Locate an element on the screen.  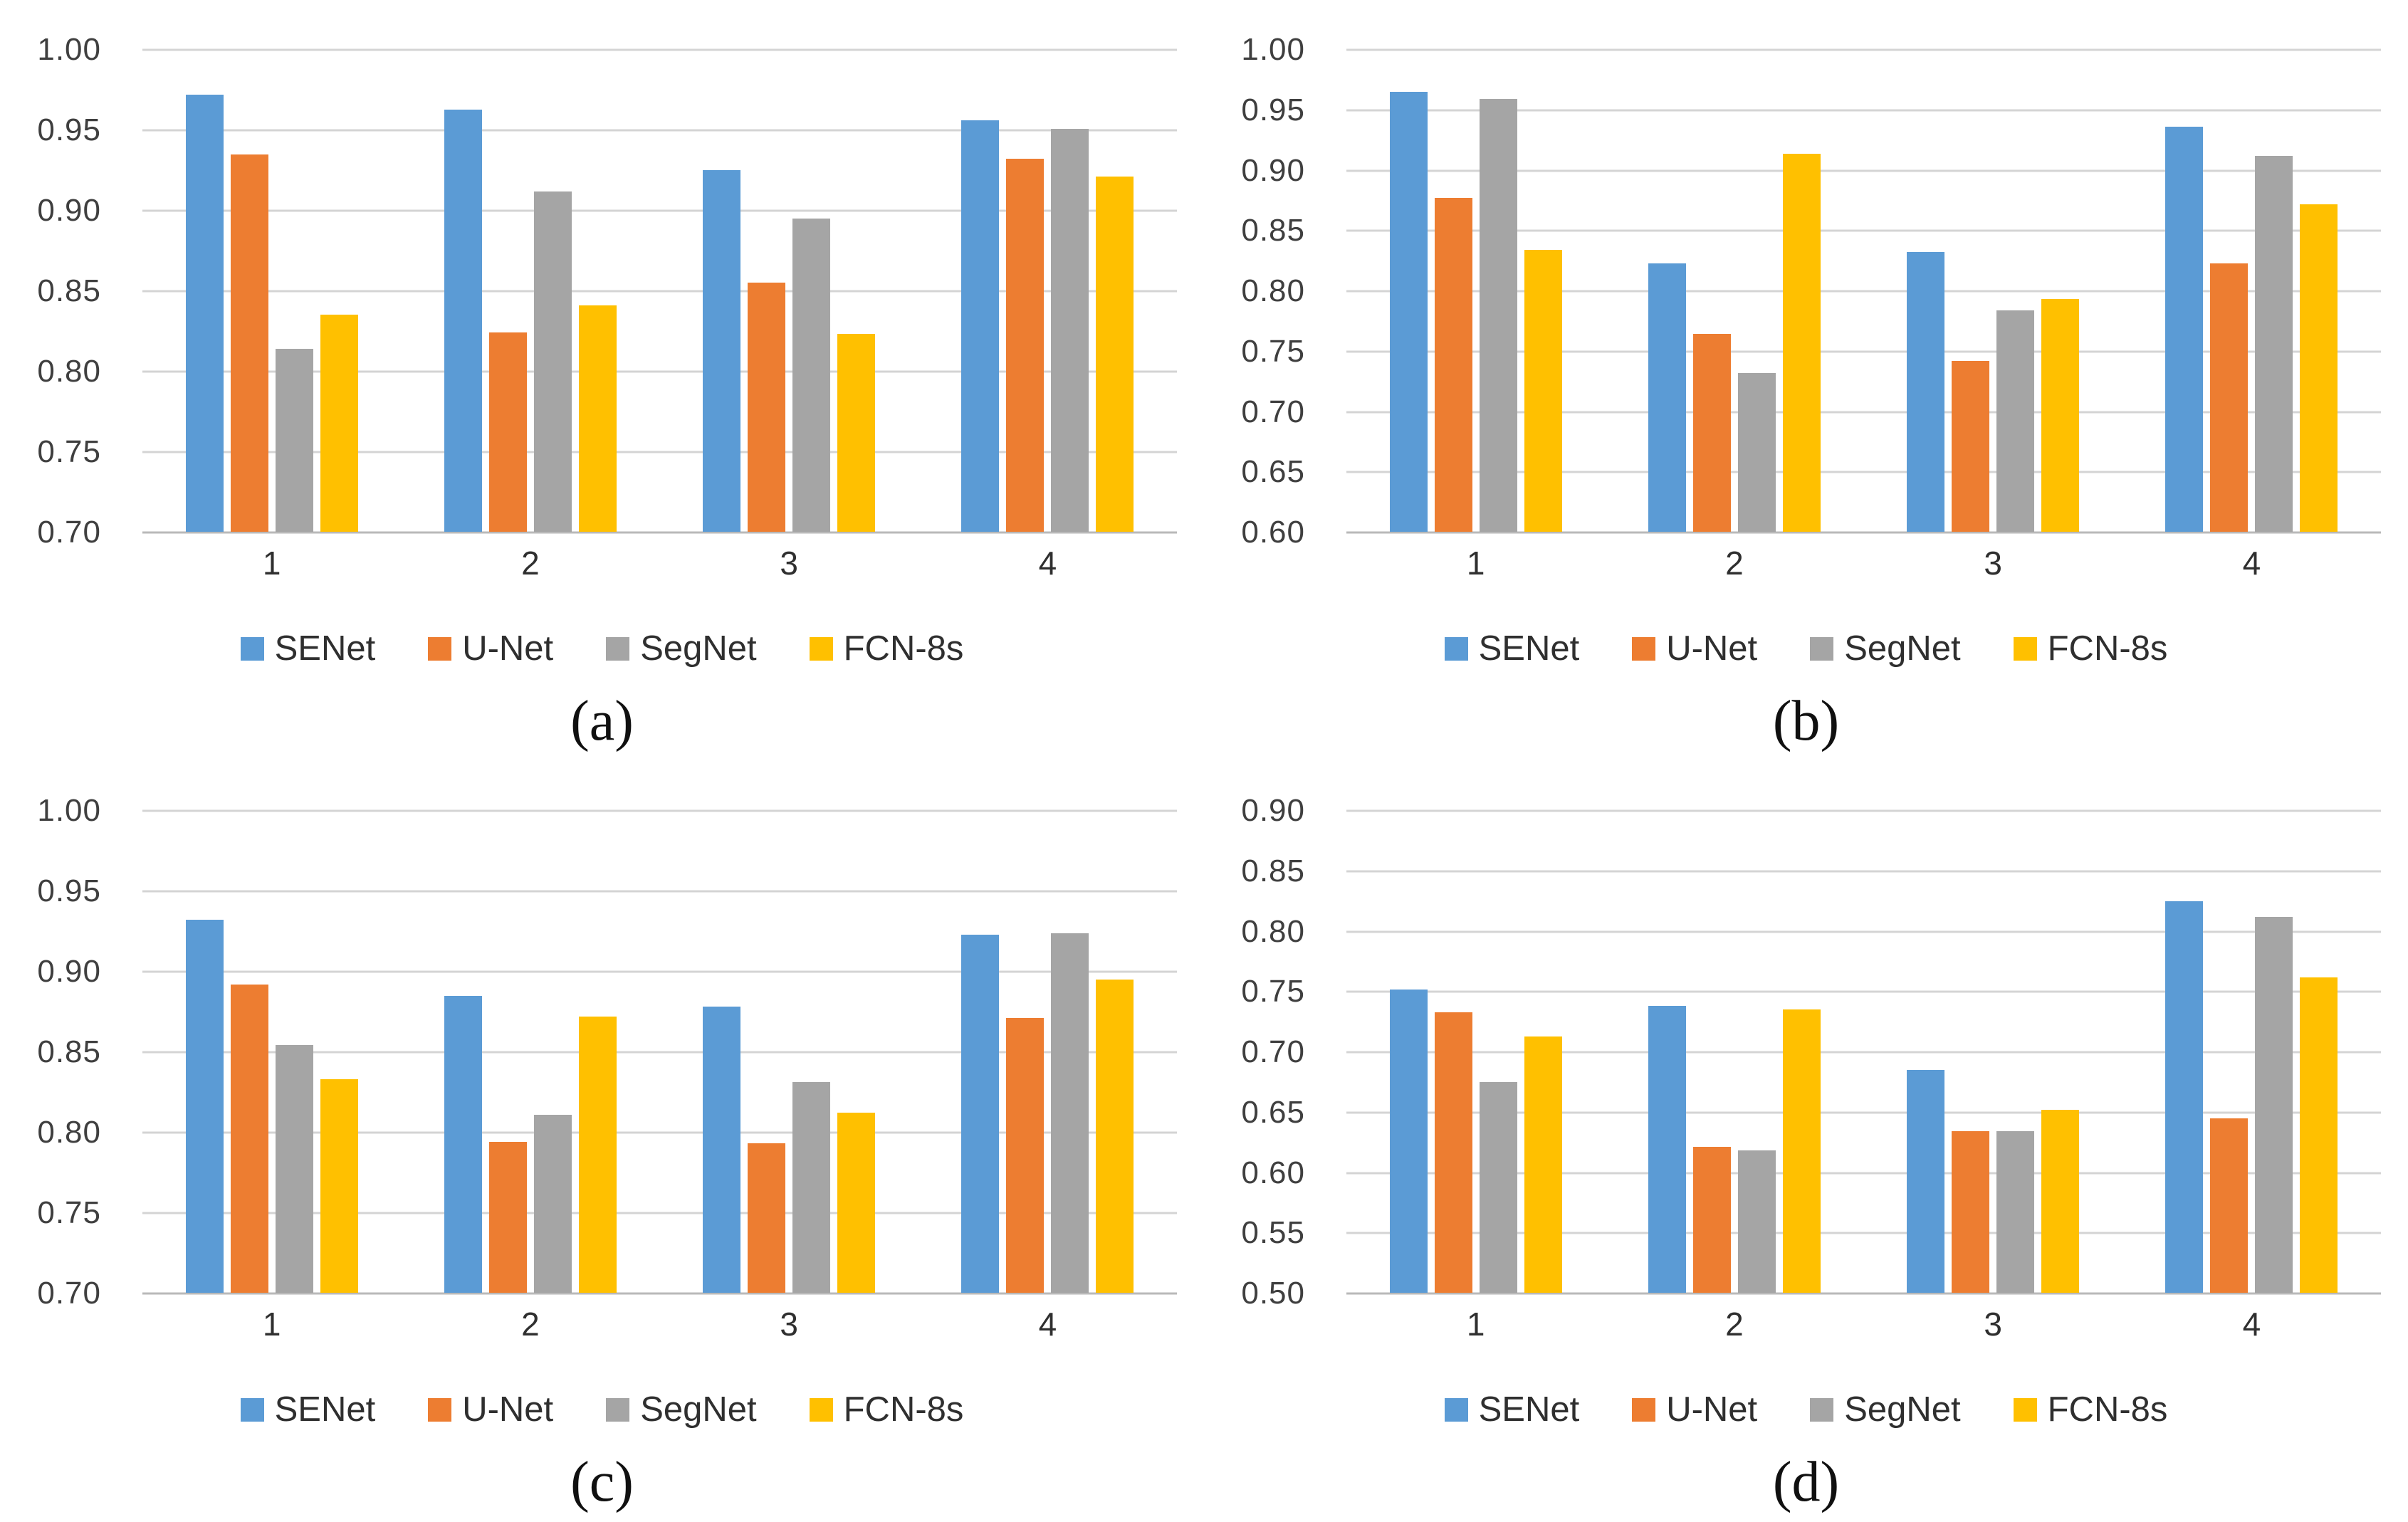
bar-groups-c is located at coordinates (659, 1052).